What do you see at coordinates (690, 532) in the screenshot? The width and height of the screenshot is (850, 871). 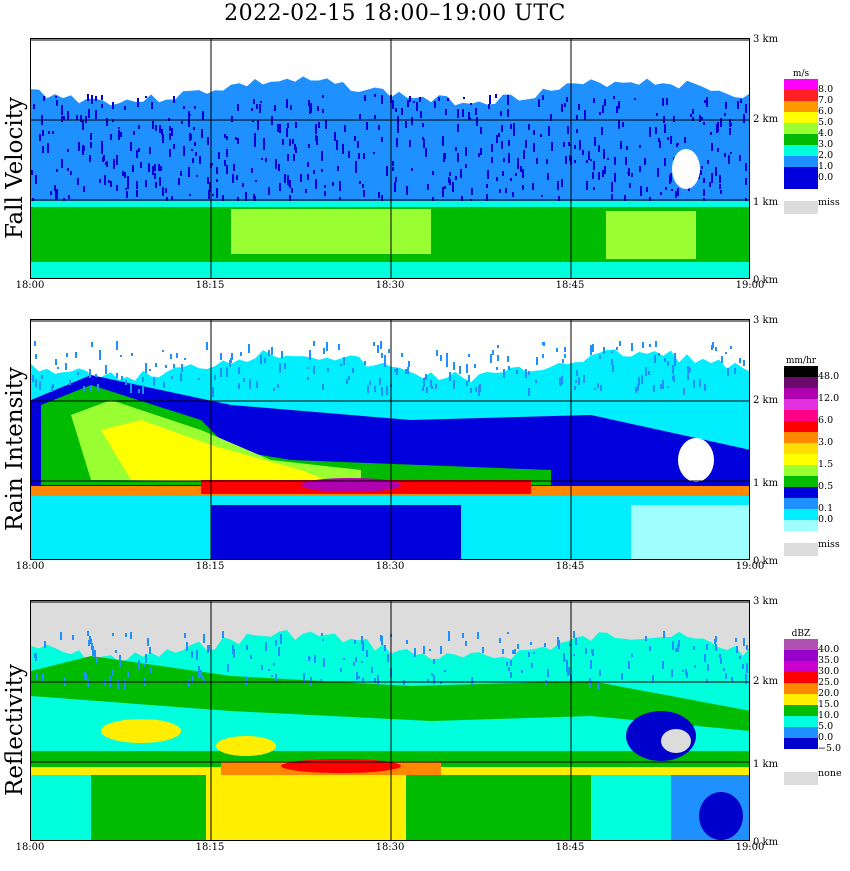 I see `rain-intensity-lower-pale` at bounding box center [690, 532].